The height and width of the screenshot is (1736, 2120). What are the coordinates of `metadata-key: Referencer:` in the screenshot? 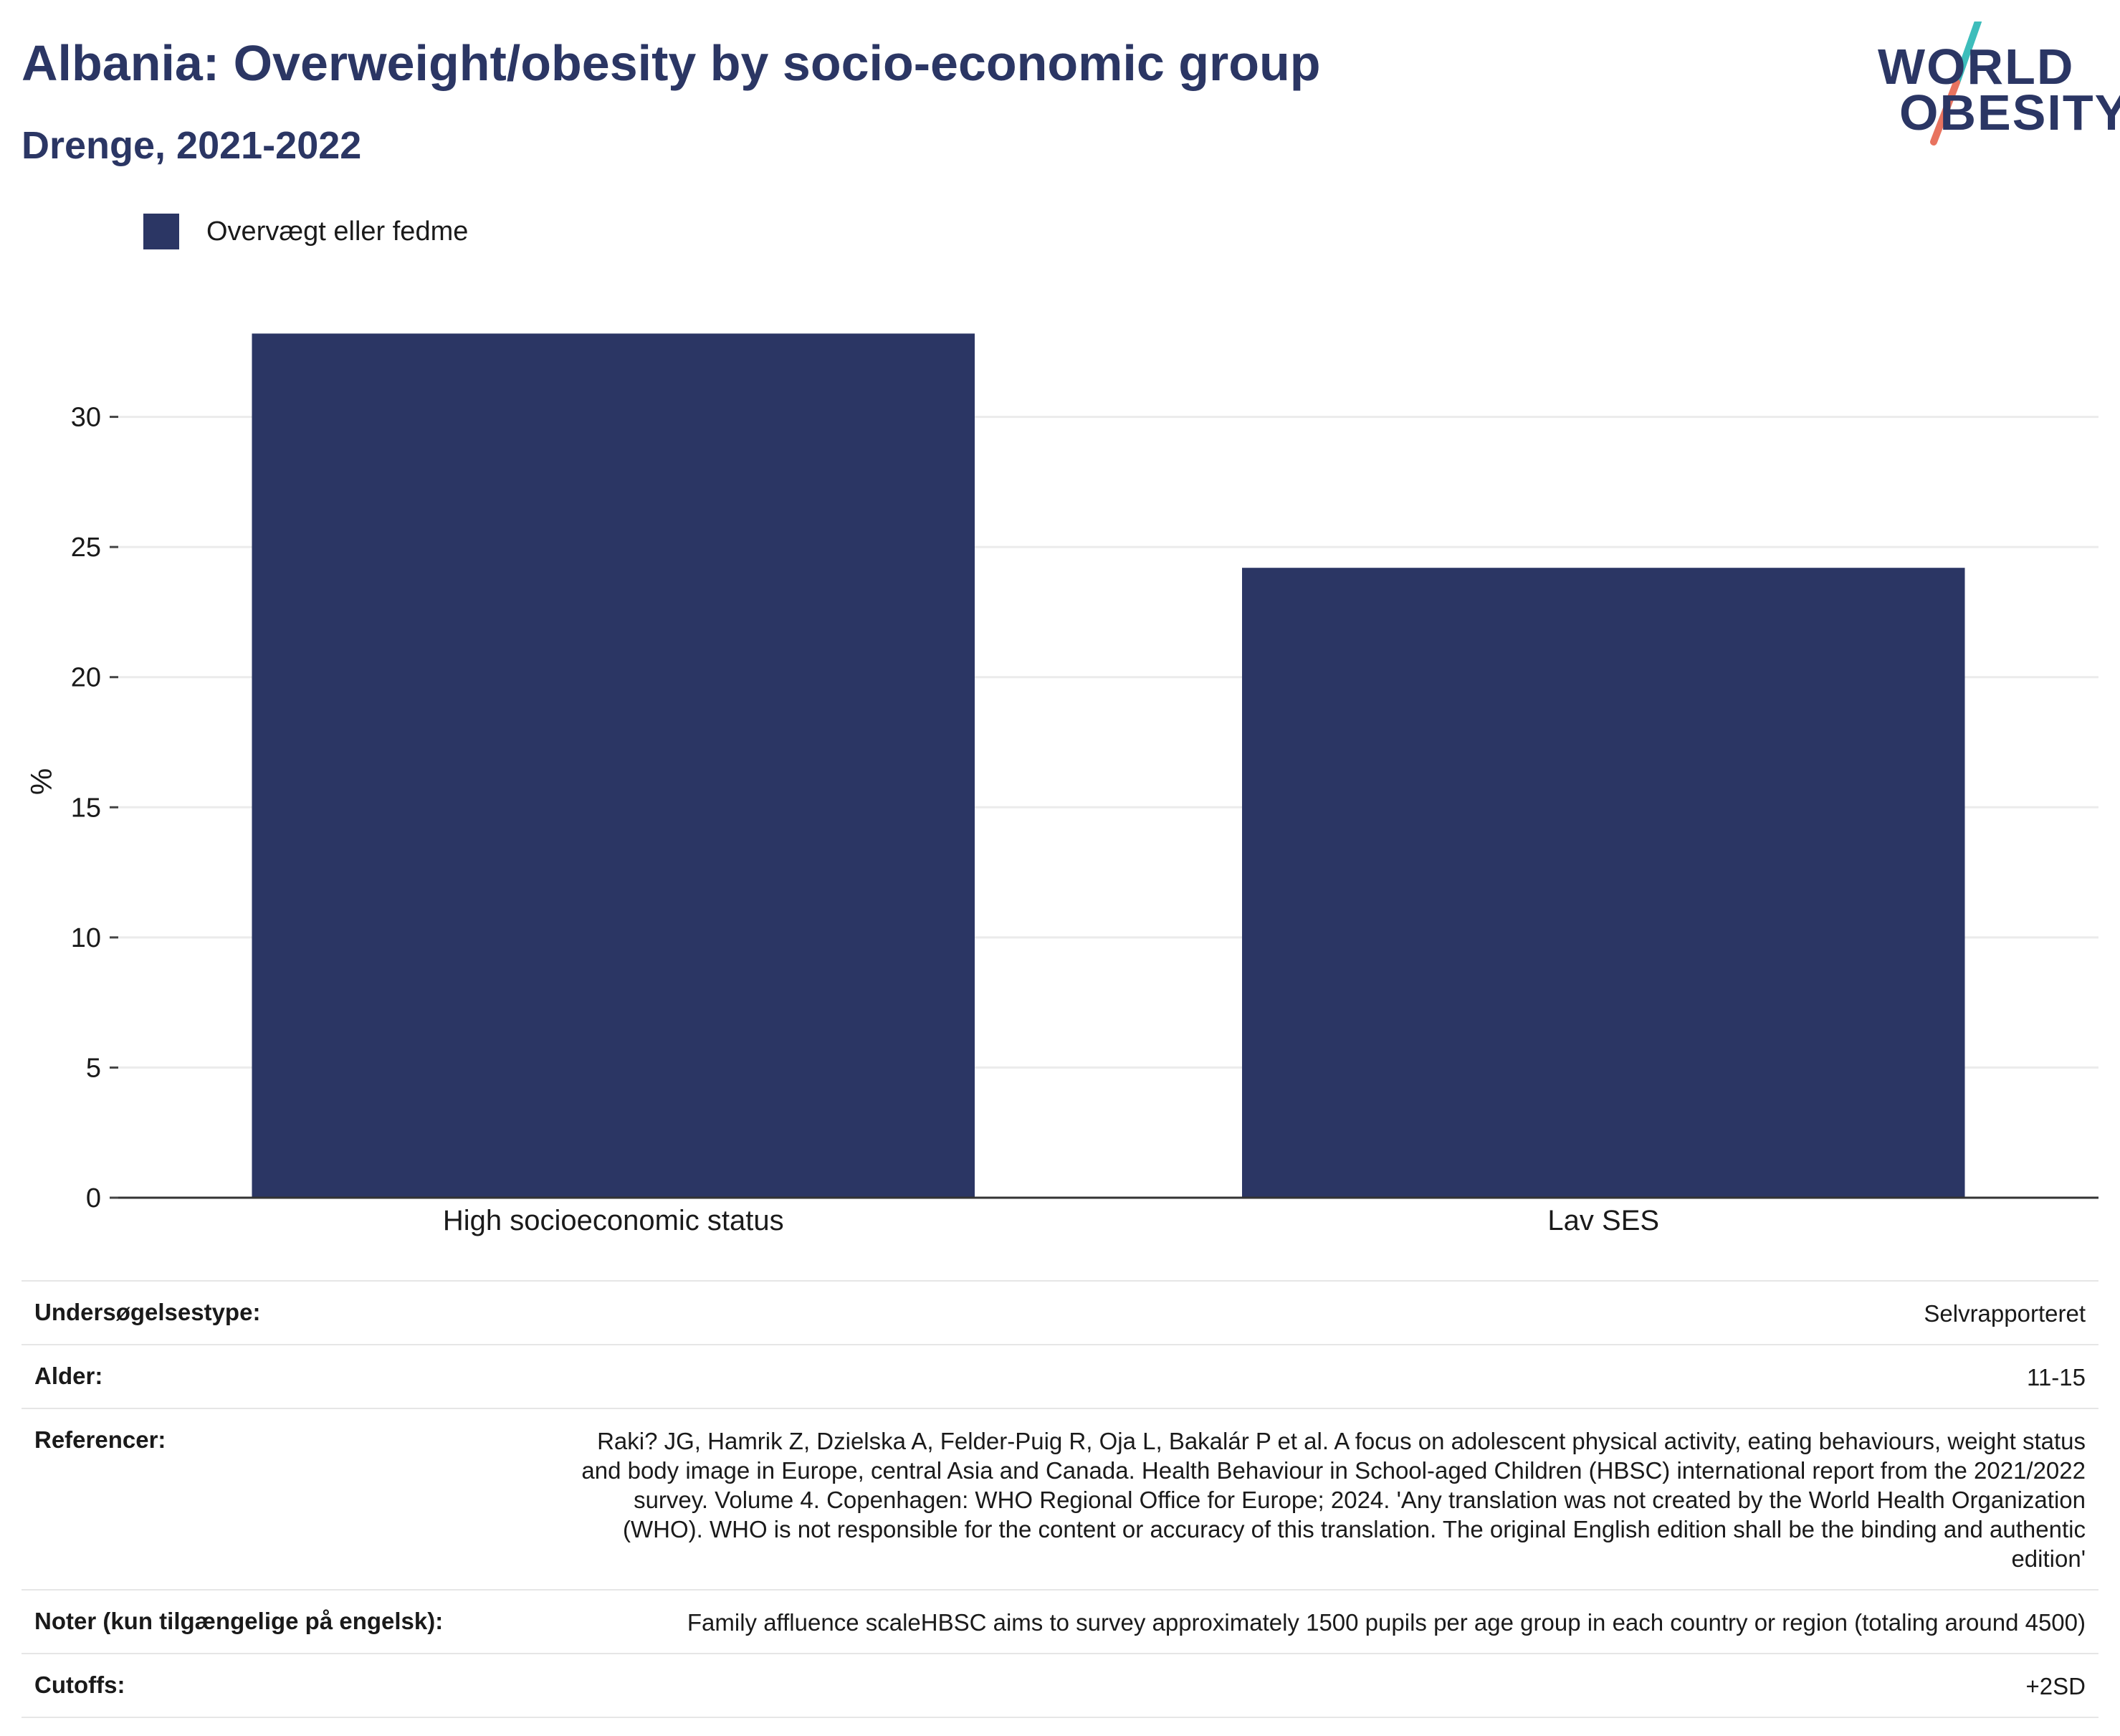 It's located at (100, 1439).